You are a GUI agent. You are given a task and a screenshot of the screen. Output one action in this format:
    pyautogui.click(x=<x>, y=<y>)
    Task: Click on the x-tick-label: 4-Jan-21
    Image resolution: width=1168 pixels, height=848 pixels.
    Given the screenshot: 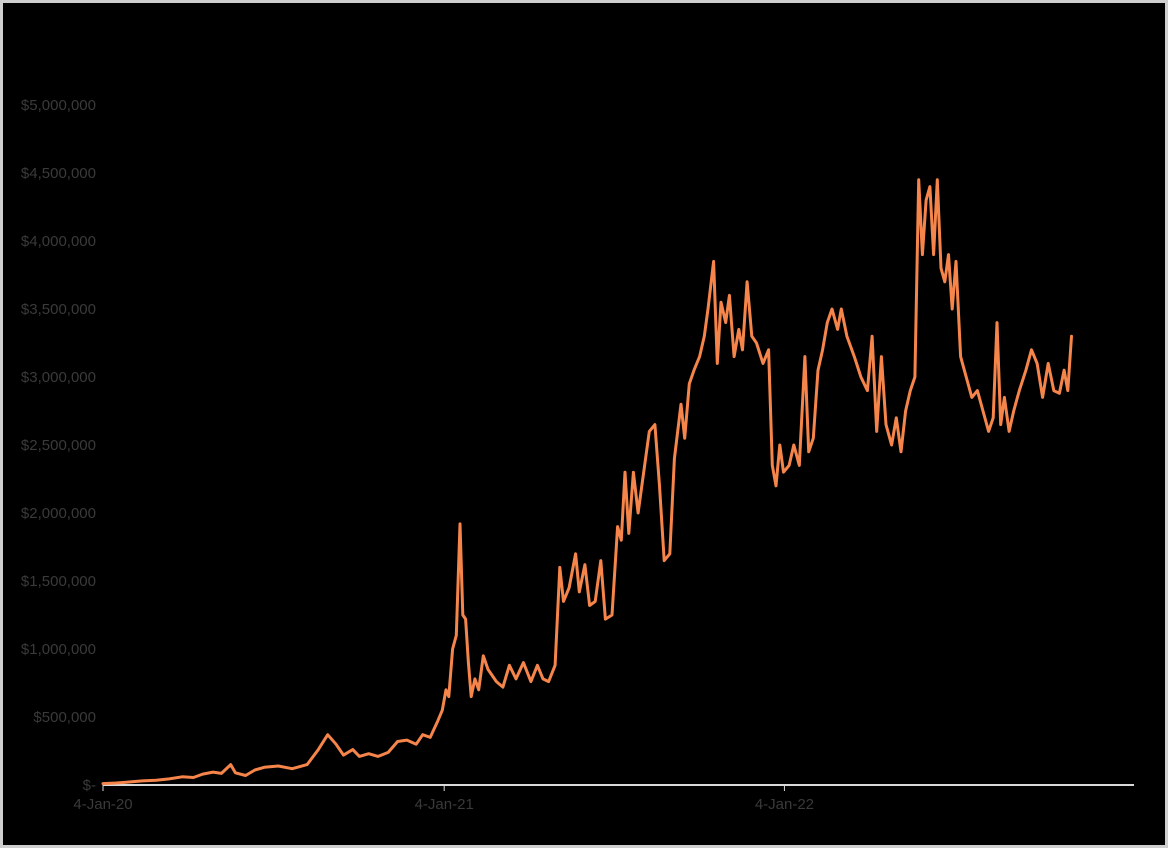 What is the action you would take?
    pyautogui.click(x=444, y=804)
    